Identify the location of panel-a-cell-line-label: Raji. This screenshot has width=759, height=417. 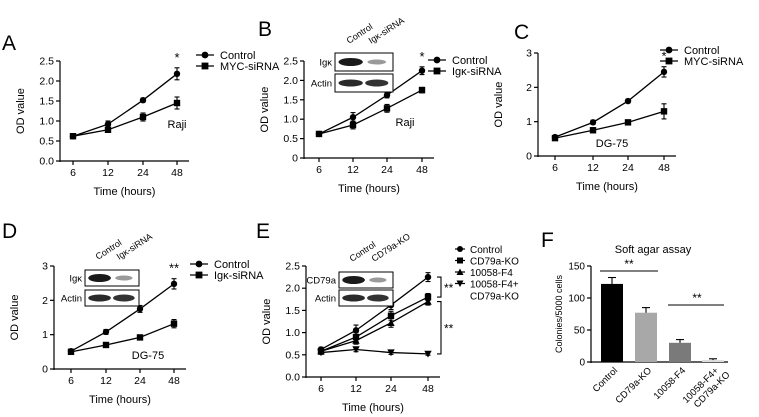
(177, 125).